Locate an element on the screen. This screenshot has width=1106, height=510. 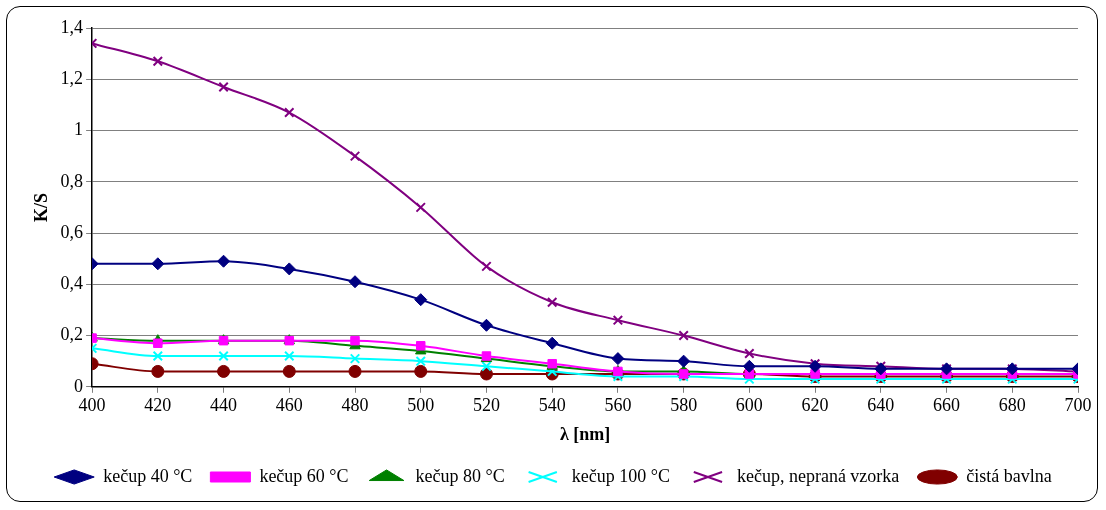
x-tick-label: 400 is located at coordinates (92, 405).